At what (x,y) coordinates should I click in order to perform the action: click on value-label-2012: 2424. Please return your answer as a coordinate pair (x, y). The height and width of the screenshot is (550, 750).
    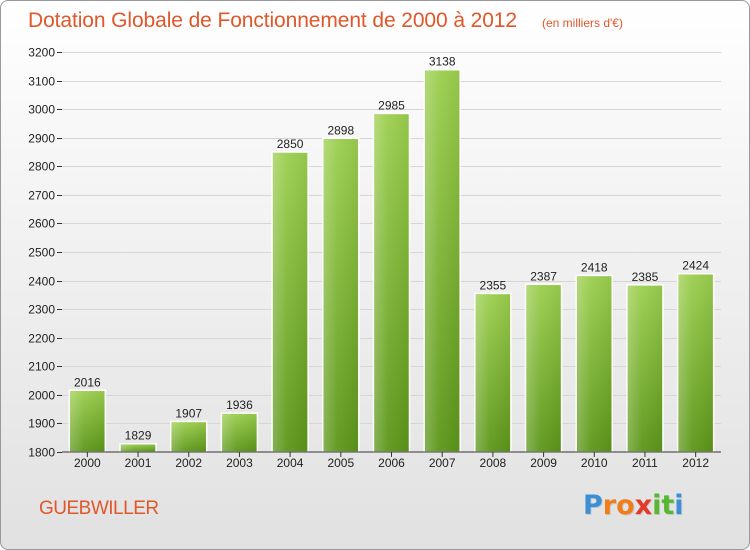
    Looking at the image, I should click on (695, 266).